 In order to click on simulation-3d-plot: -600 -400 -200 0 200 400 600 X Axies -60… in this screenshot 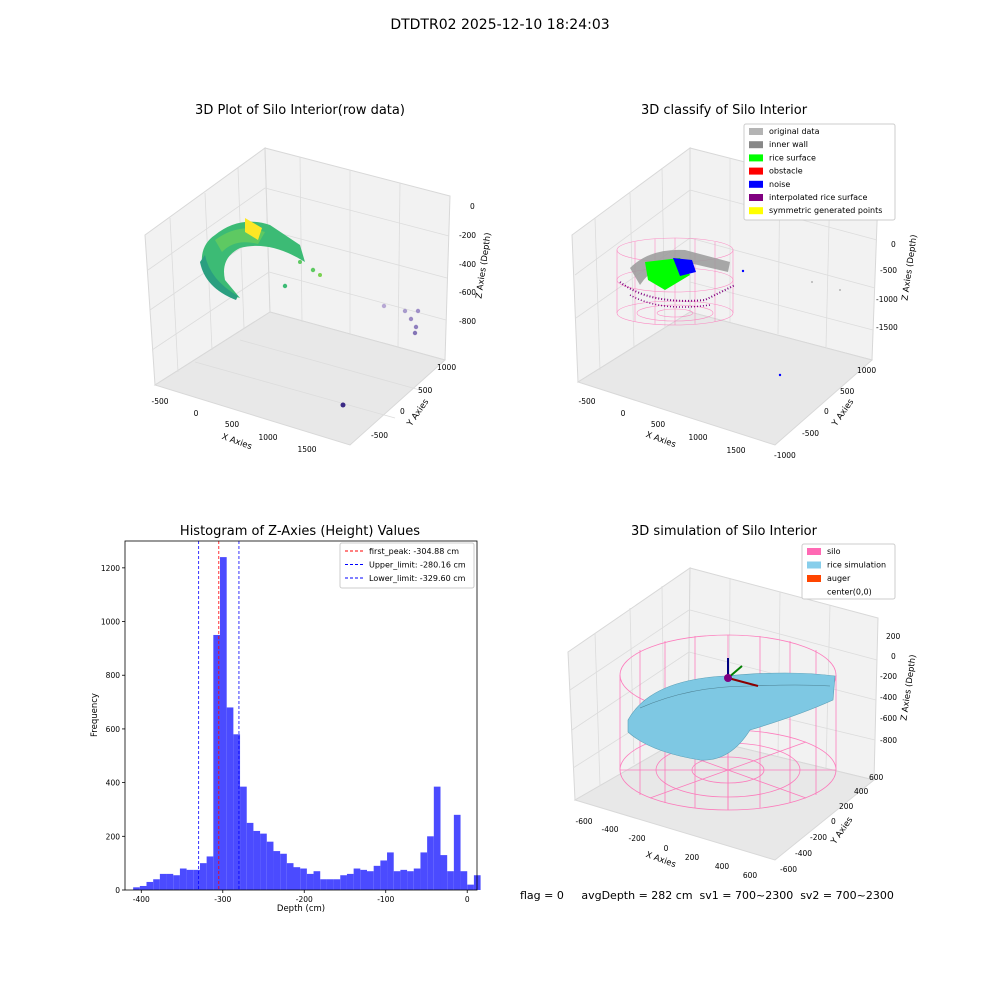, I will do `click(743, 711)`.